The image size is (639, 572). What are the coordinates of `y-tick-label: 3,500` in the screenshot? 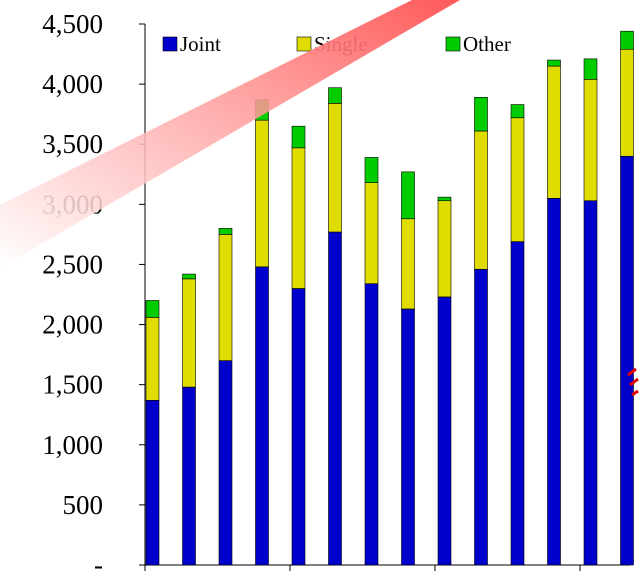 It's located at (72, 144).